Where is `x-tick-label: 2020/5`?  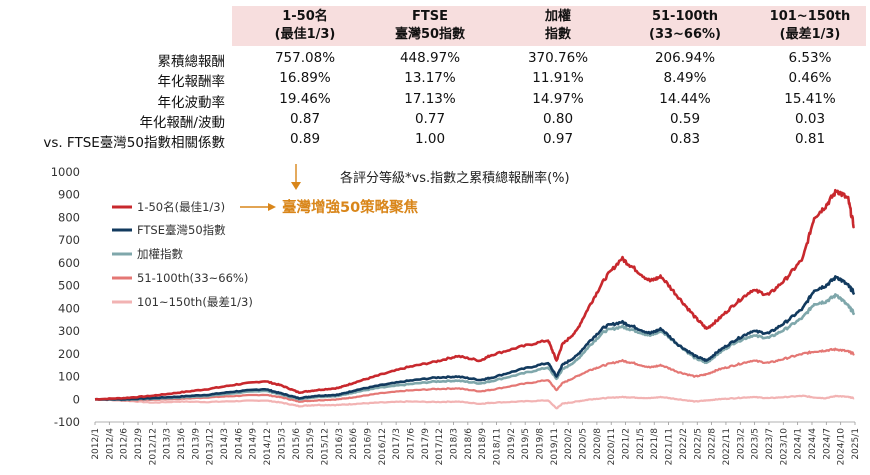 x-tick-label: 2020/5 is located at coordinates (584, 444).